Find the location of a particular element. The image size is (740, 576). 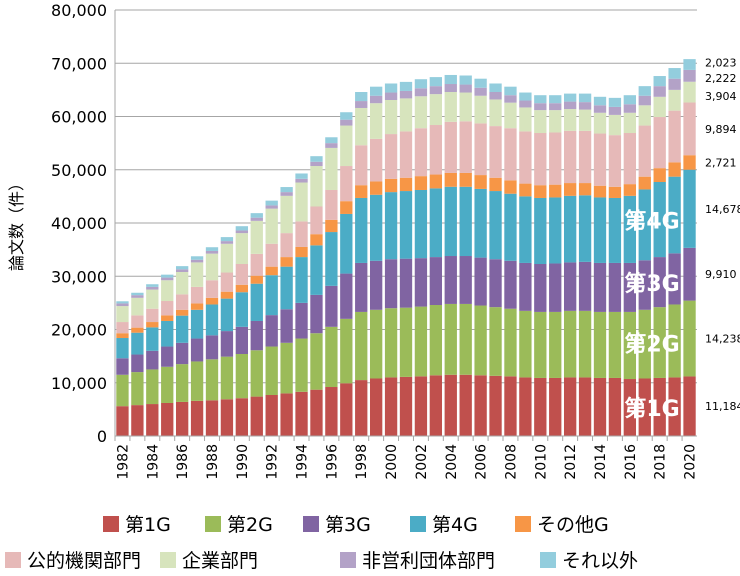

x-tick-label: 1998 is located at coordinates (362, 462).